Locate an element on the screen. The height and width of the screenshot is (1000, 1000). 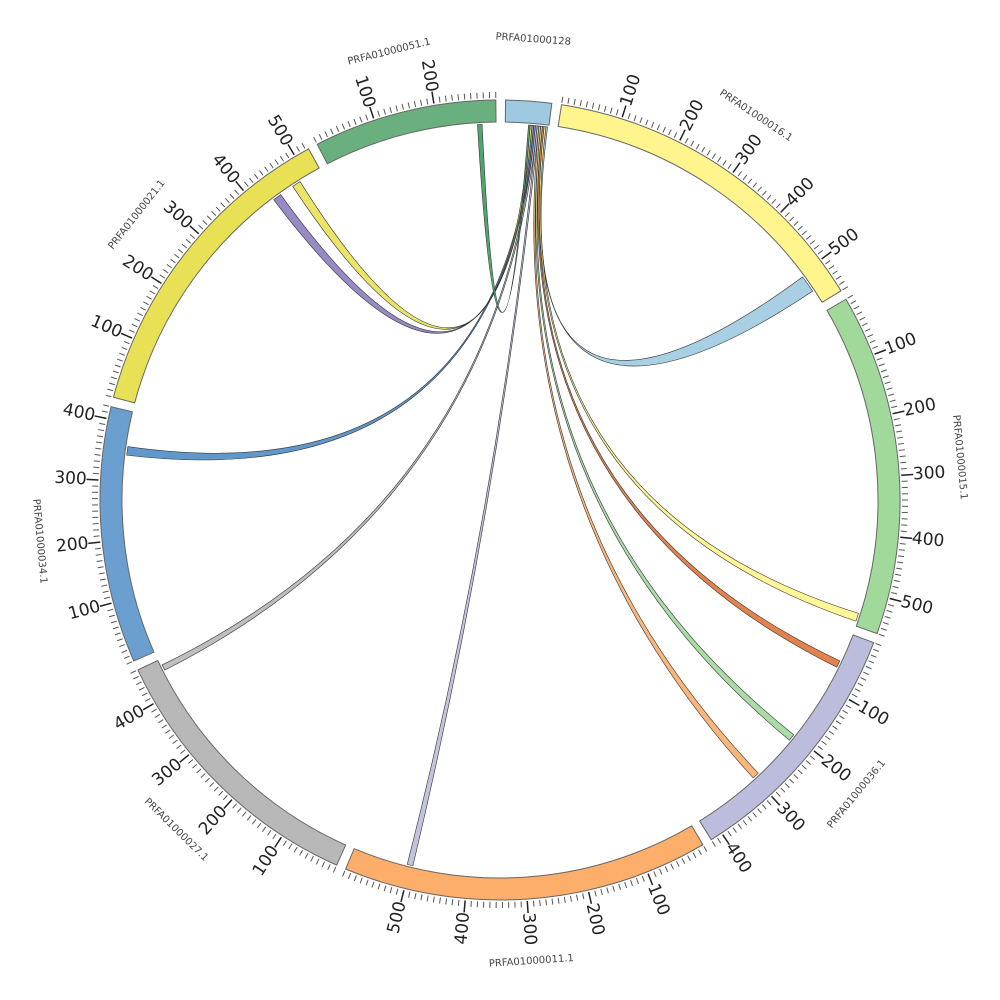
segment-name: PRFA01000128 is located at coordinates (533, 39).